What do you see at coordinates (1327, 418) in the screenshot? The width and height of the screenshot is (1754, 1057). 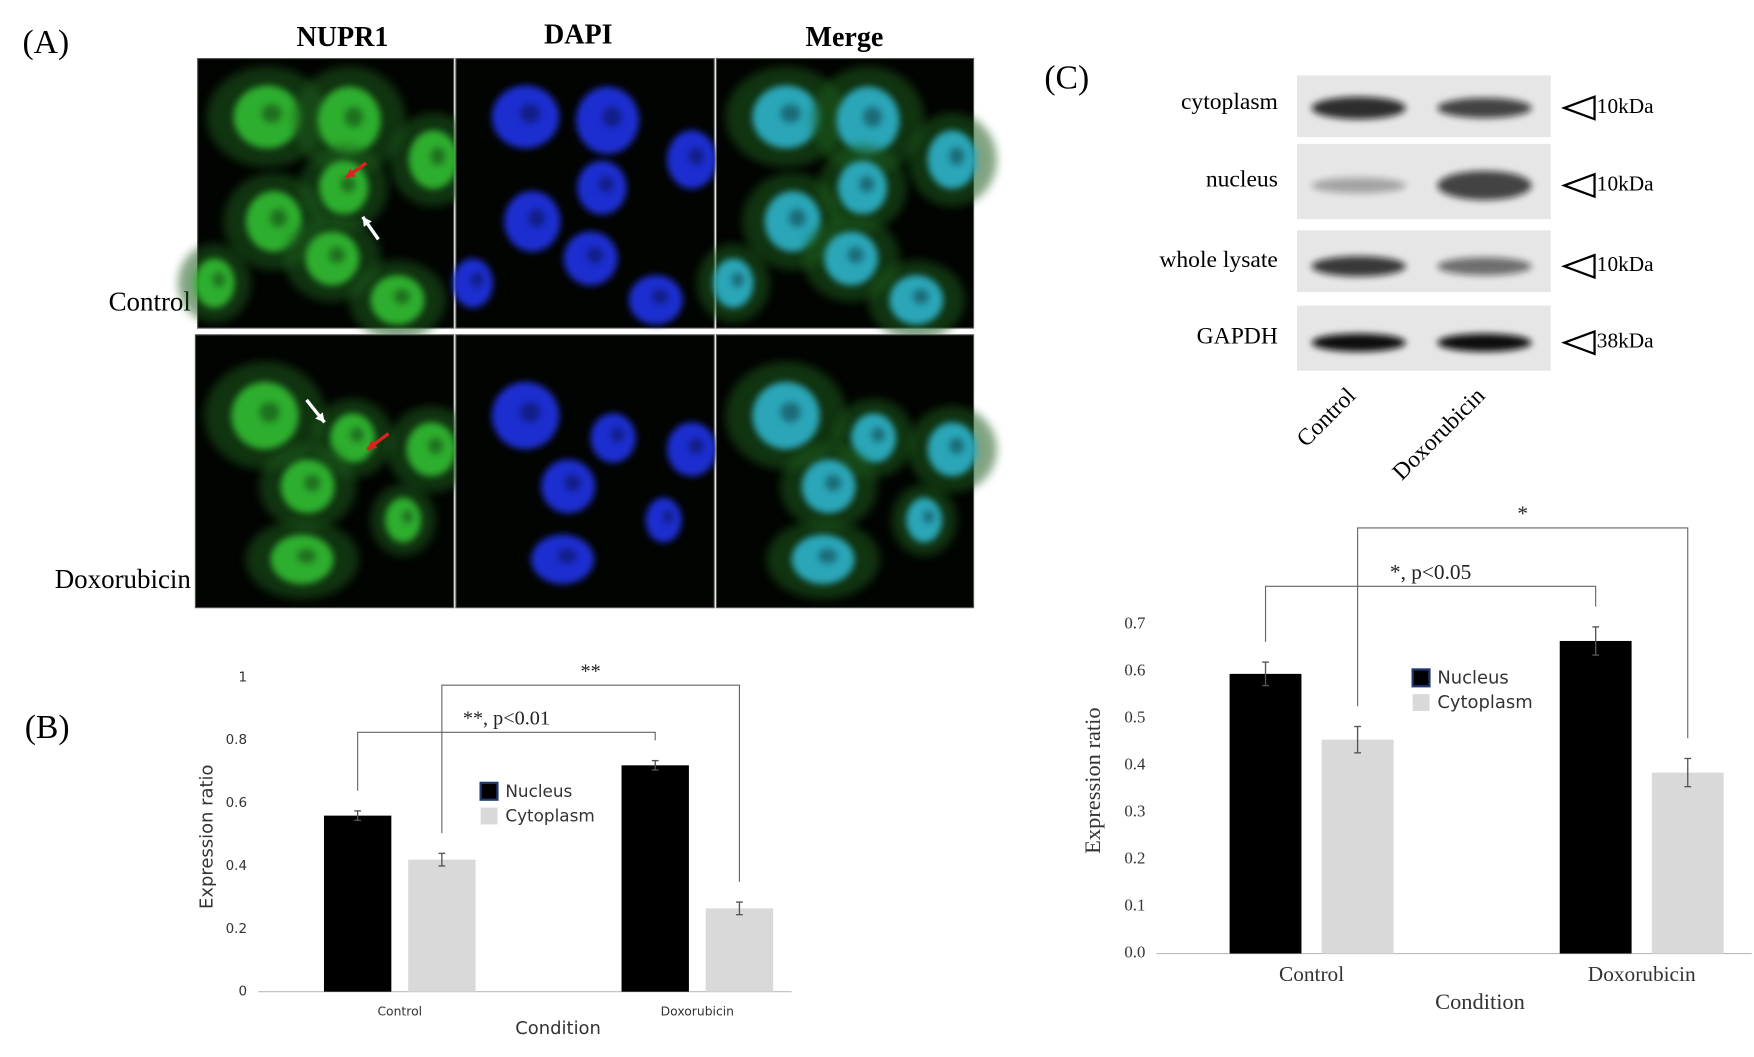 I see `lane-label: Control` at bounding box center [1327, 418].